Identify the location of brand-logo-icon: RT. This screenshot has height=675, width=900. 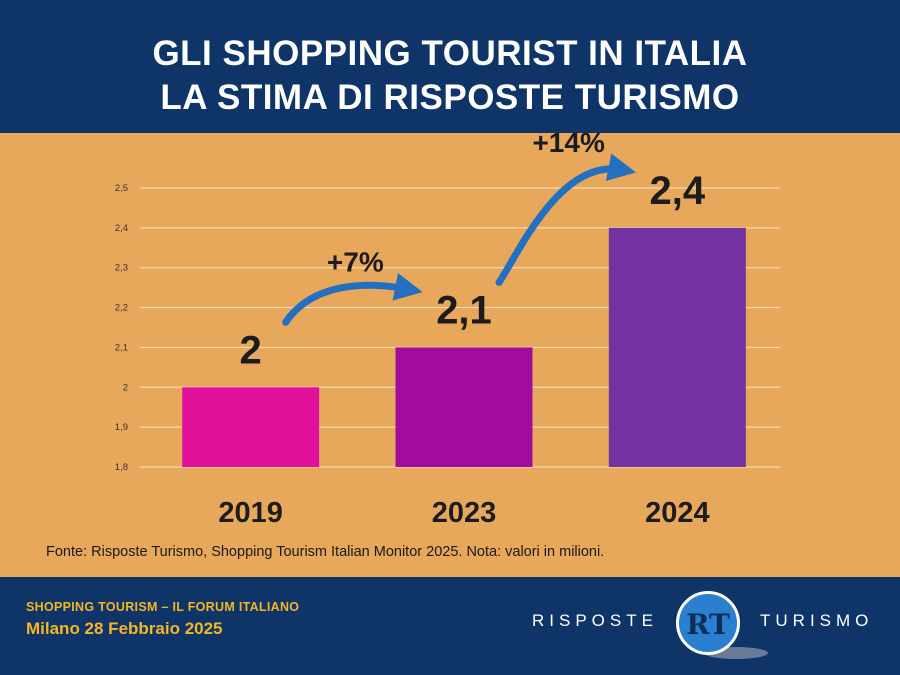
(708, 623).